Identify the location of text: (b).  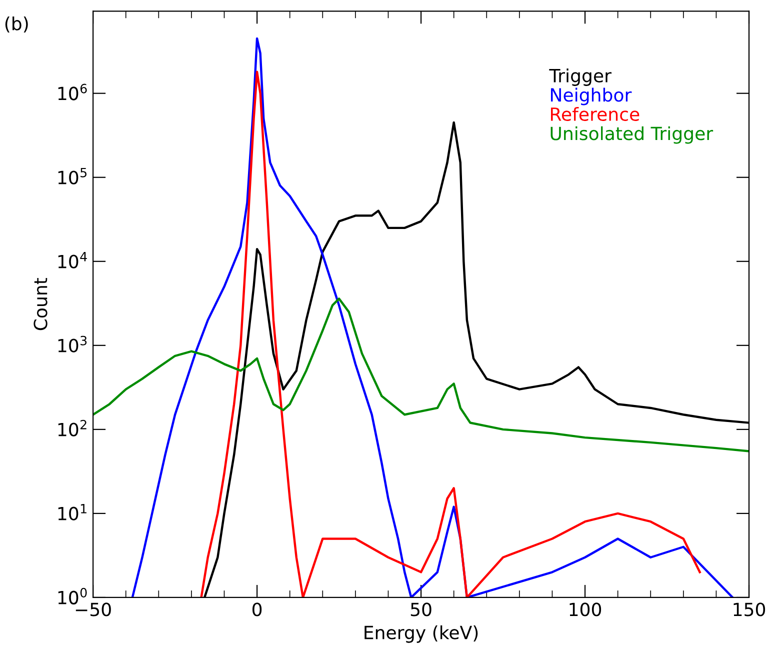
(16, 24).